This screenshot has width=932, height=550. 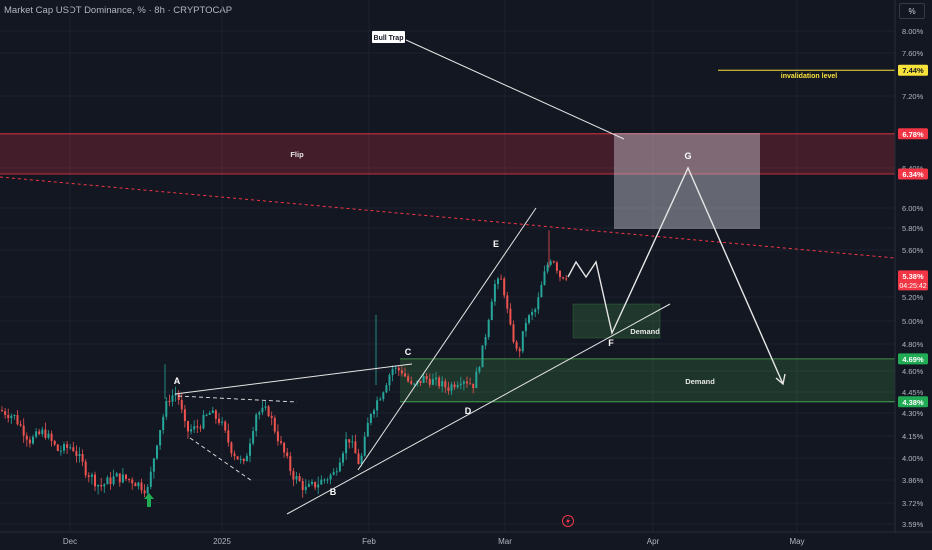 What do you see at coordinates (568, 521) in the screenshot?
I see `lightning-icon` at bounding box center [568, 521].